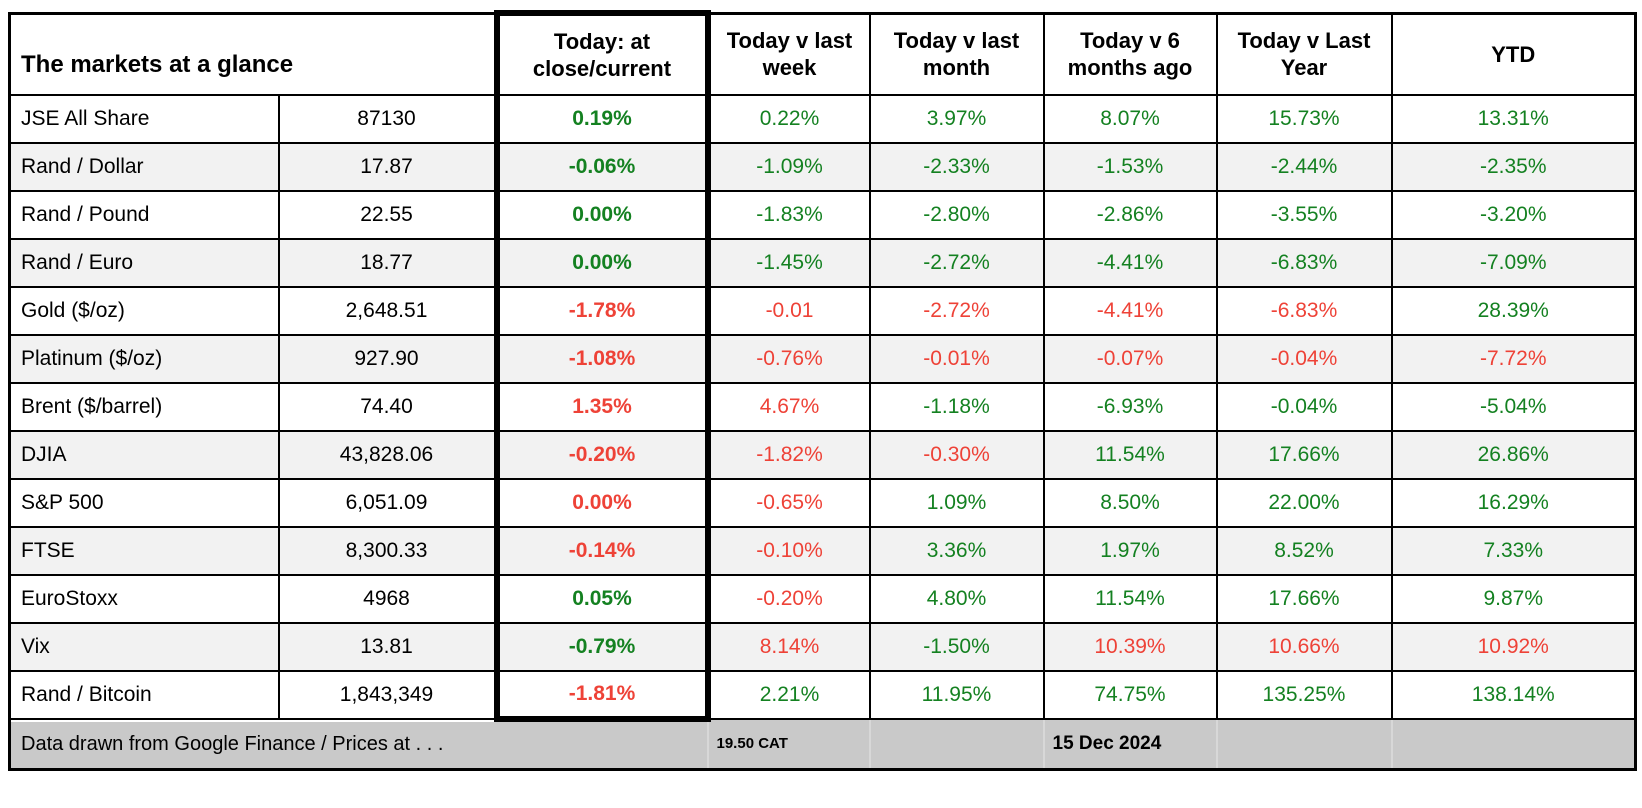 Image resolution: width=1642 pixels, height=808 pixels. What do you see at coordinates (1513, 54) in the screenshot?
I see `col-header-ytd: YTD` at bounding box center [1513, 54].